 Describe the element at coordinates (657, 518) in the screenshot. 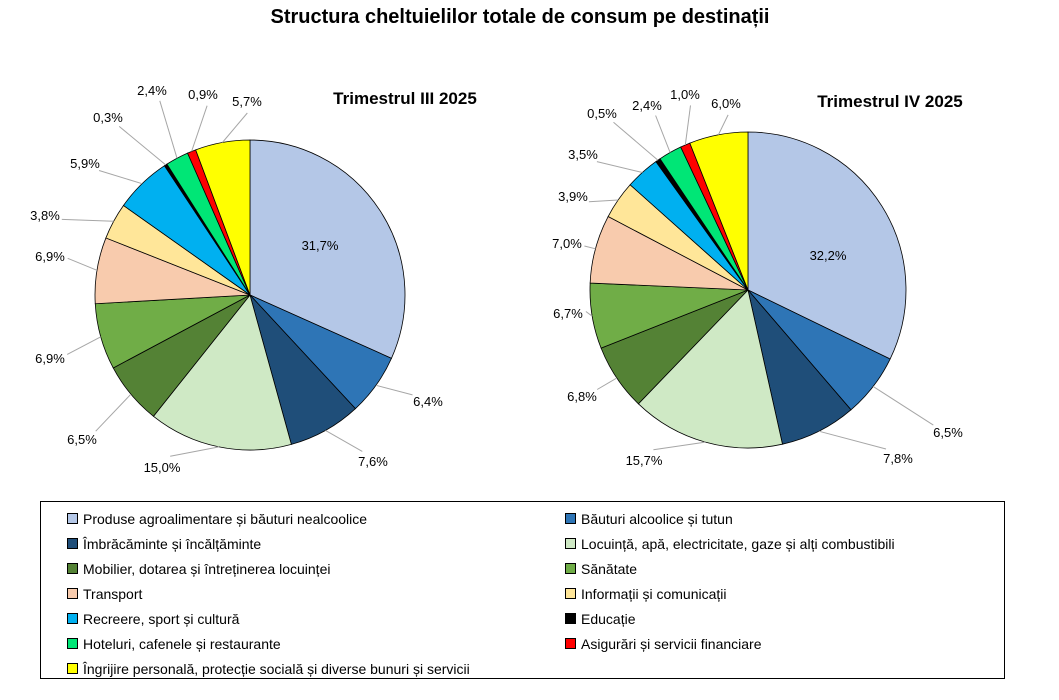

I see `legend-label: Băuturi alcoolice și tutun` at that location.